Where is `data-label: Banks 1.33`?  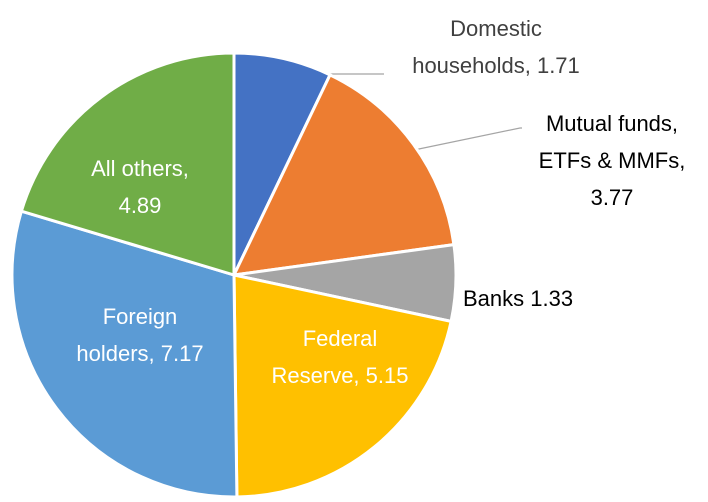 data-label: Banks 1.33 is located at coordinates (518, 298).